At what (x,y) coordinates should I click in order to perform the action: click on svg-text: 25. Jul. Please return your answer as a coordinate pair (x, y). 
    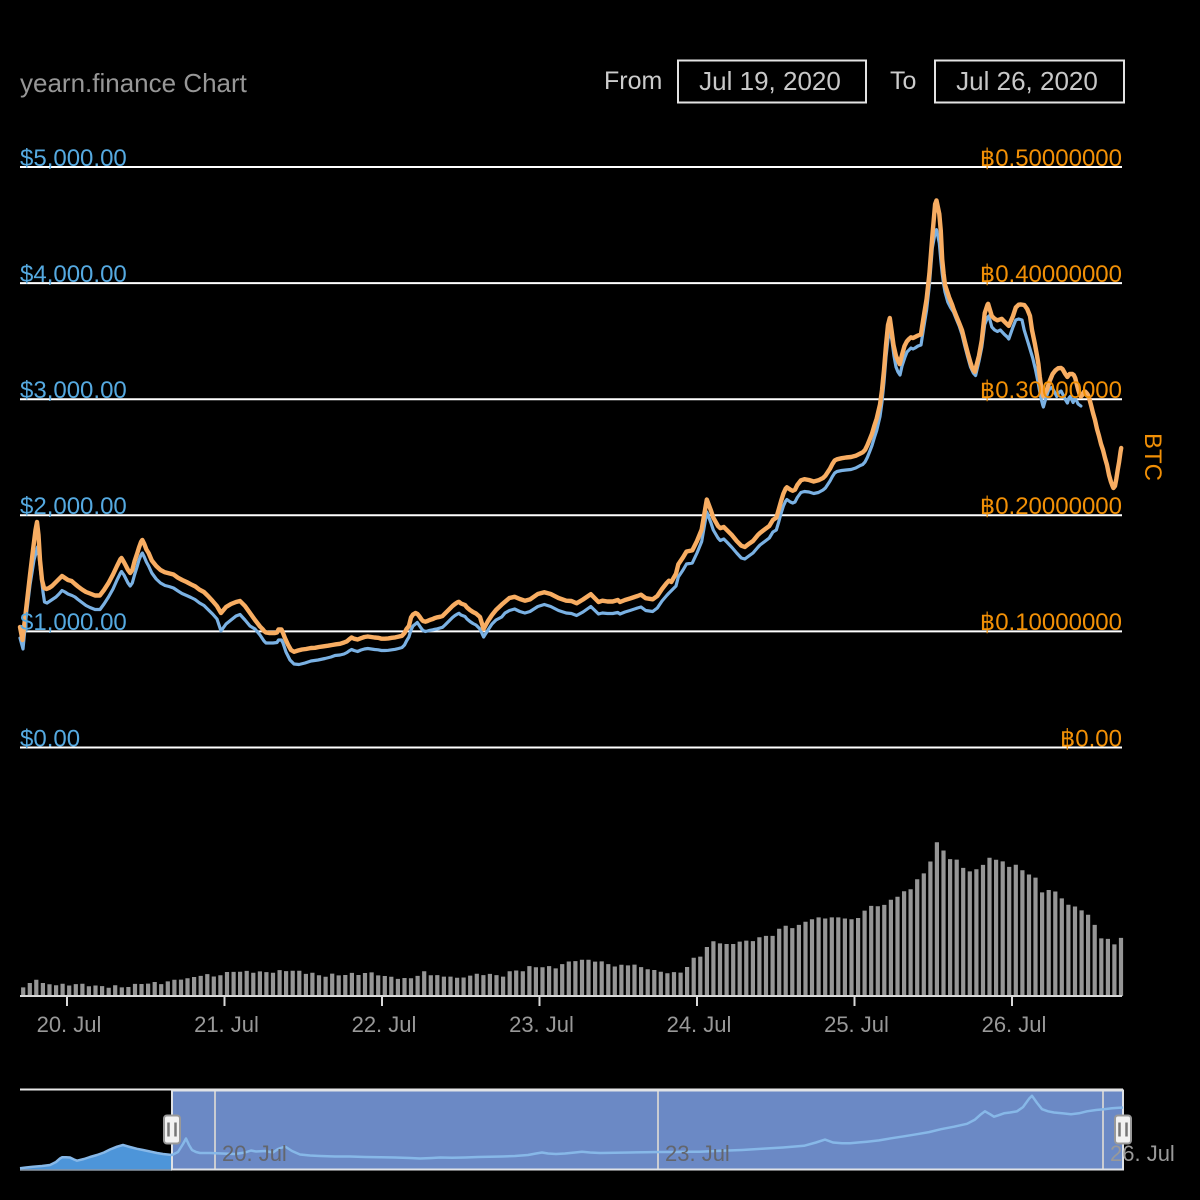
    Looking at the image, I should click on (856, 1024).